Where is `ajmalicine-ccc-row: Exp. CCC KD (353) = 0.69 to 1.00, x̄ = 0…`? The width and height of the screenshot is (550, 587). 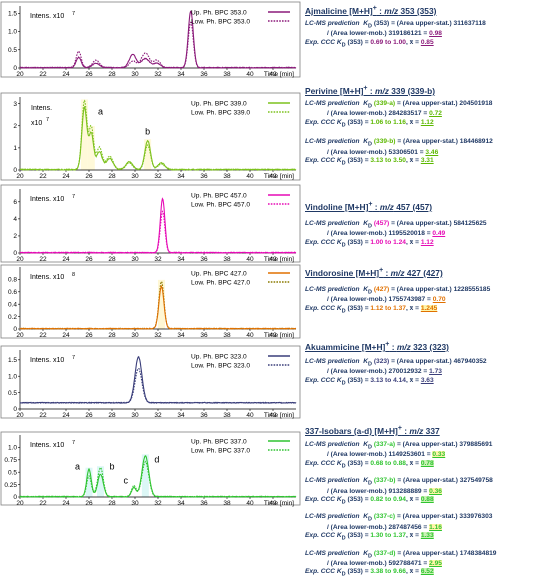 ajmalicine-ccc-row: Exp. CCC KD (353) = 0.69 to 1.00, x̄ = 0… is located at coordinates (369, 43).